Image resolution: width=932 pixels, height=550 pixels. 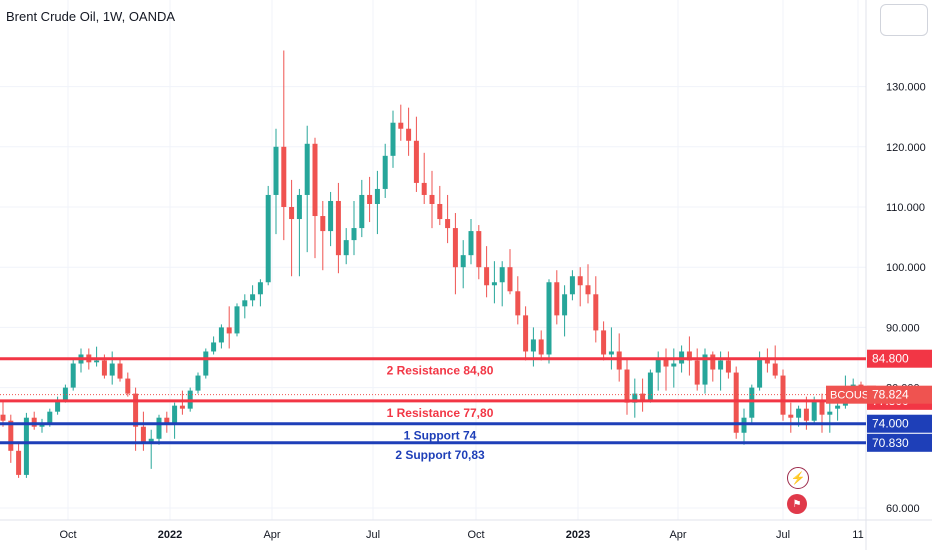 What do you see at coordinates (906, 88) in the screenshot?
I see `y-tick-label: 130.000` at bounding box center [906, 88].